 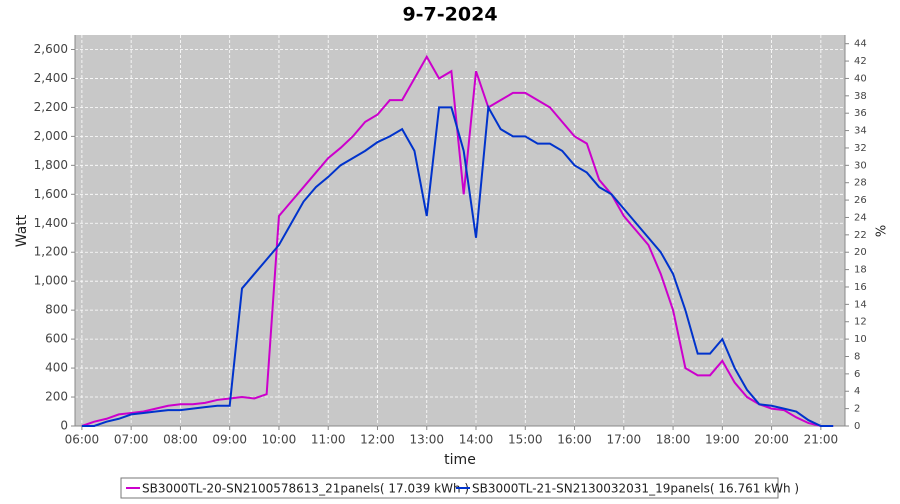 What do you see at coordinates (51, 78) in the screenshot?
I see `y-tick-label: 2,400` at bounding box center [51, 78].